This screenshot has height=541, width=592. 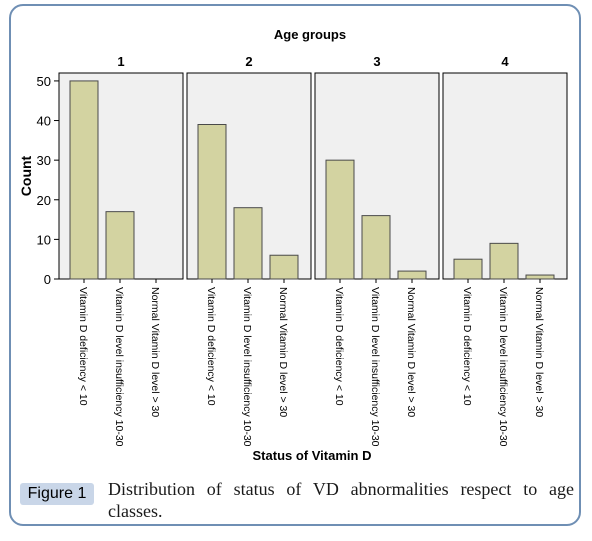 What do you see at coordinates (310, 34) in the screenshot?
I see `chart-title: Age groups` at bounding box center [310, 34].